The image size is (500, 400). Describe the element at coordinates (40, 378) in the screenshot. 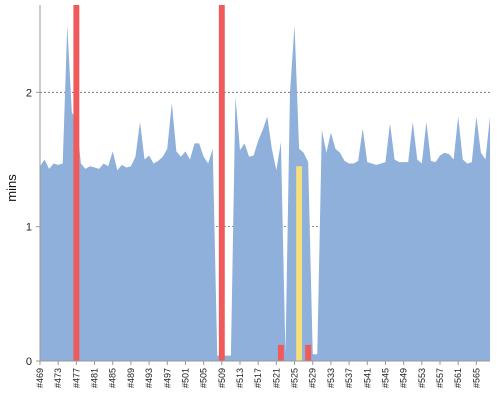

I see `x-tick-label: #469` at that location.